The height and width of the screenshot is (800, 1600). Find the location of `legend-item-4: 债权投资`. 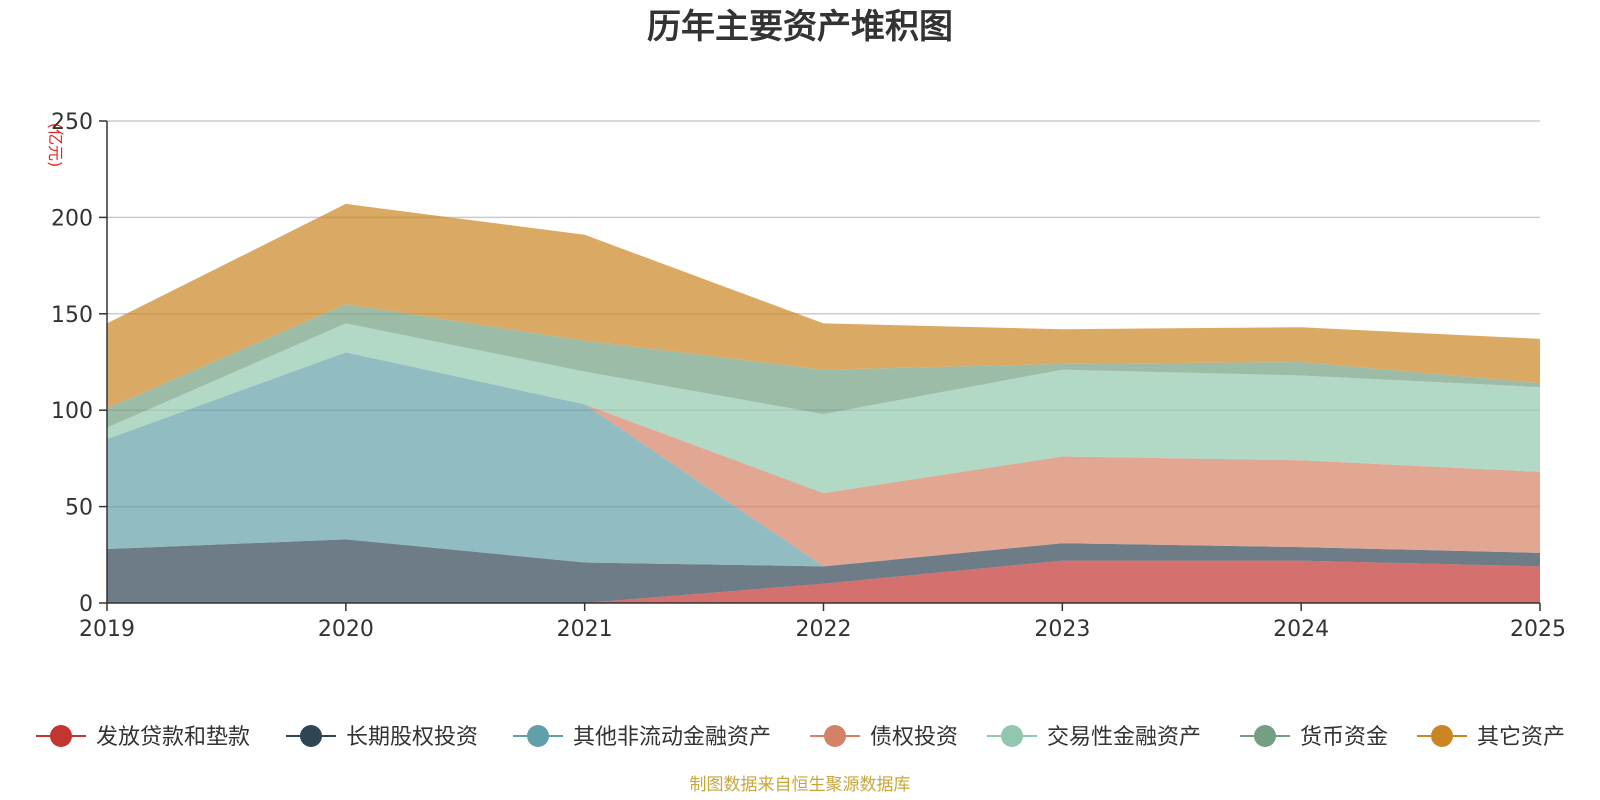

legend-item-4: 债权投资 is located at coordinates (884, 737).